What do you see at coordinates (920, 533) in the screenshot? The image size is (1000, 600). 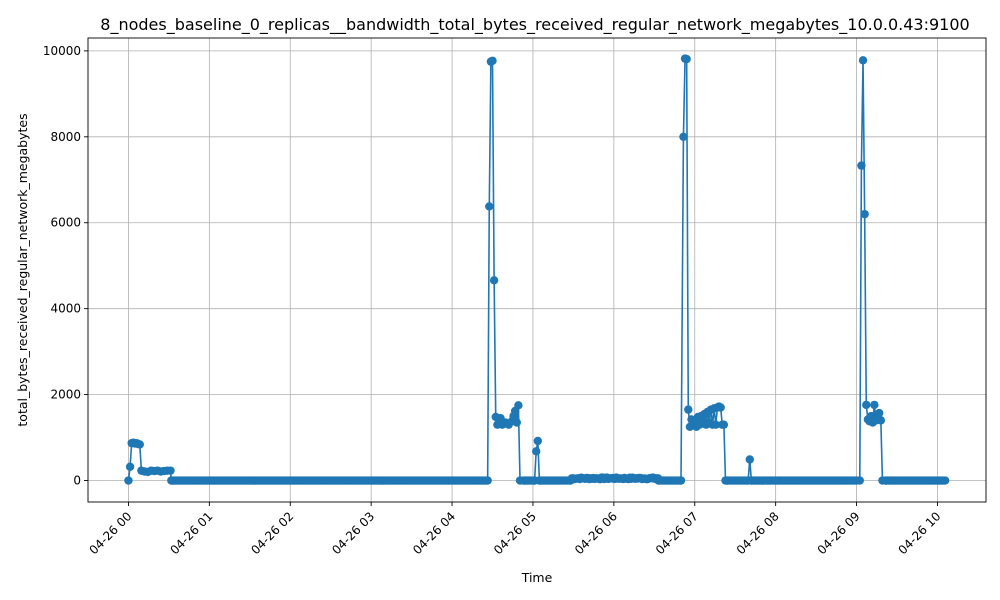 I see `x-tick-label: 04-26 10` at bounding box center [920, 533].